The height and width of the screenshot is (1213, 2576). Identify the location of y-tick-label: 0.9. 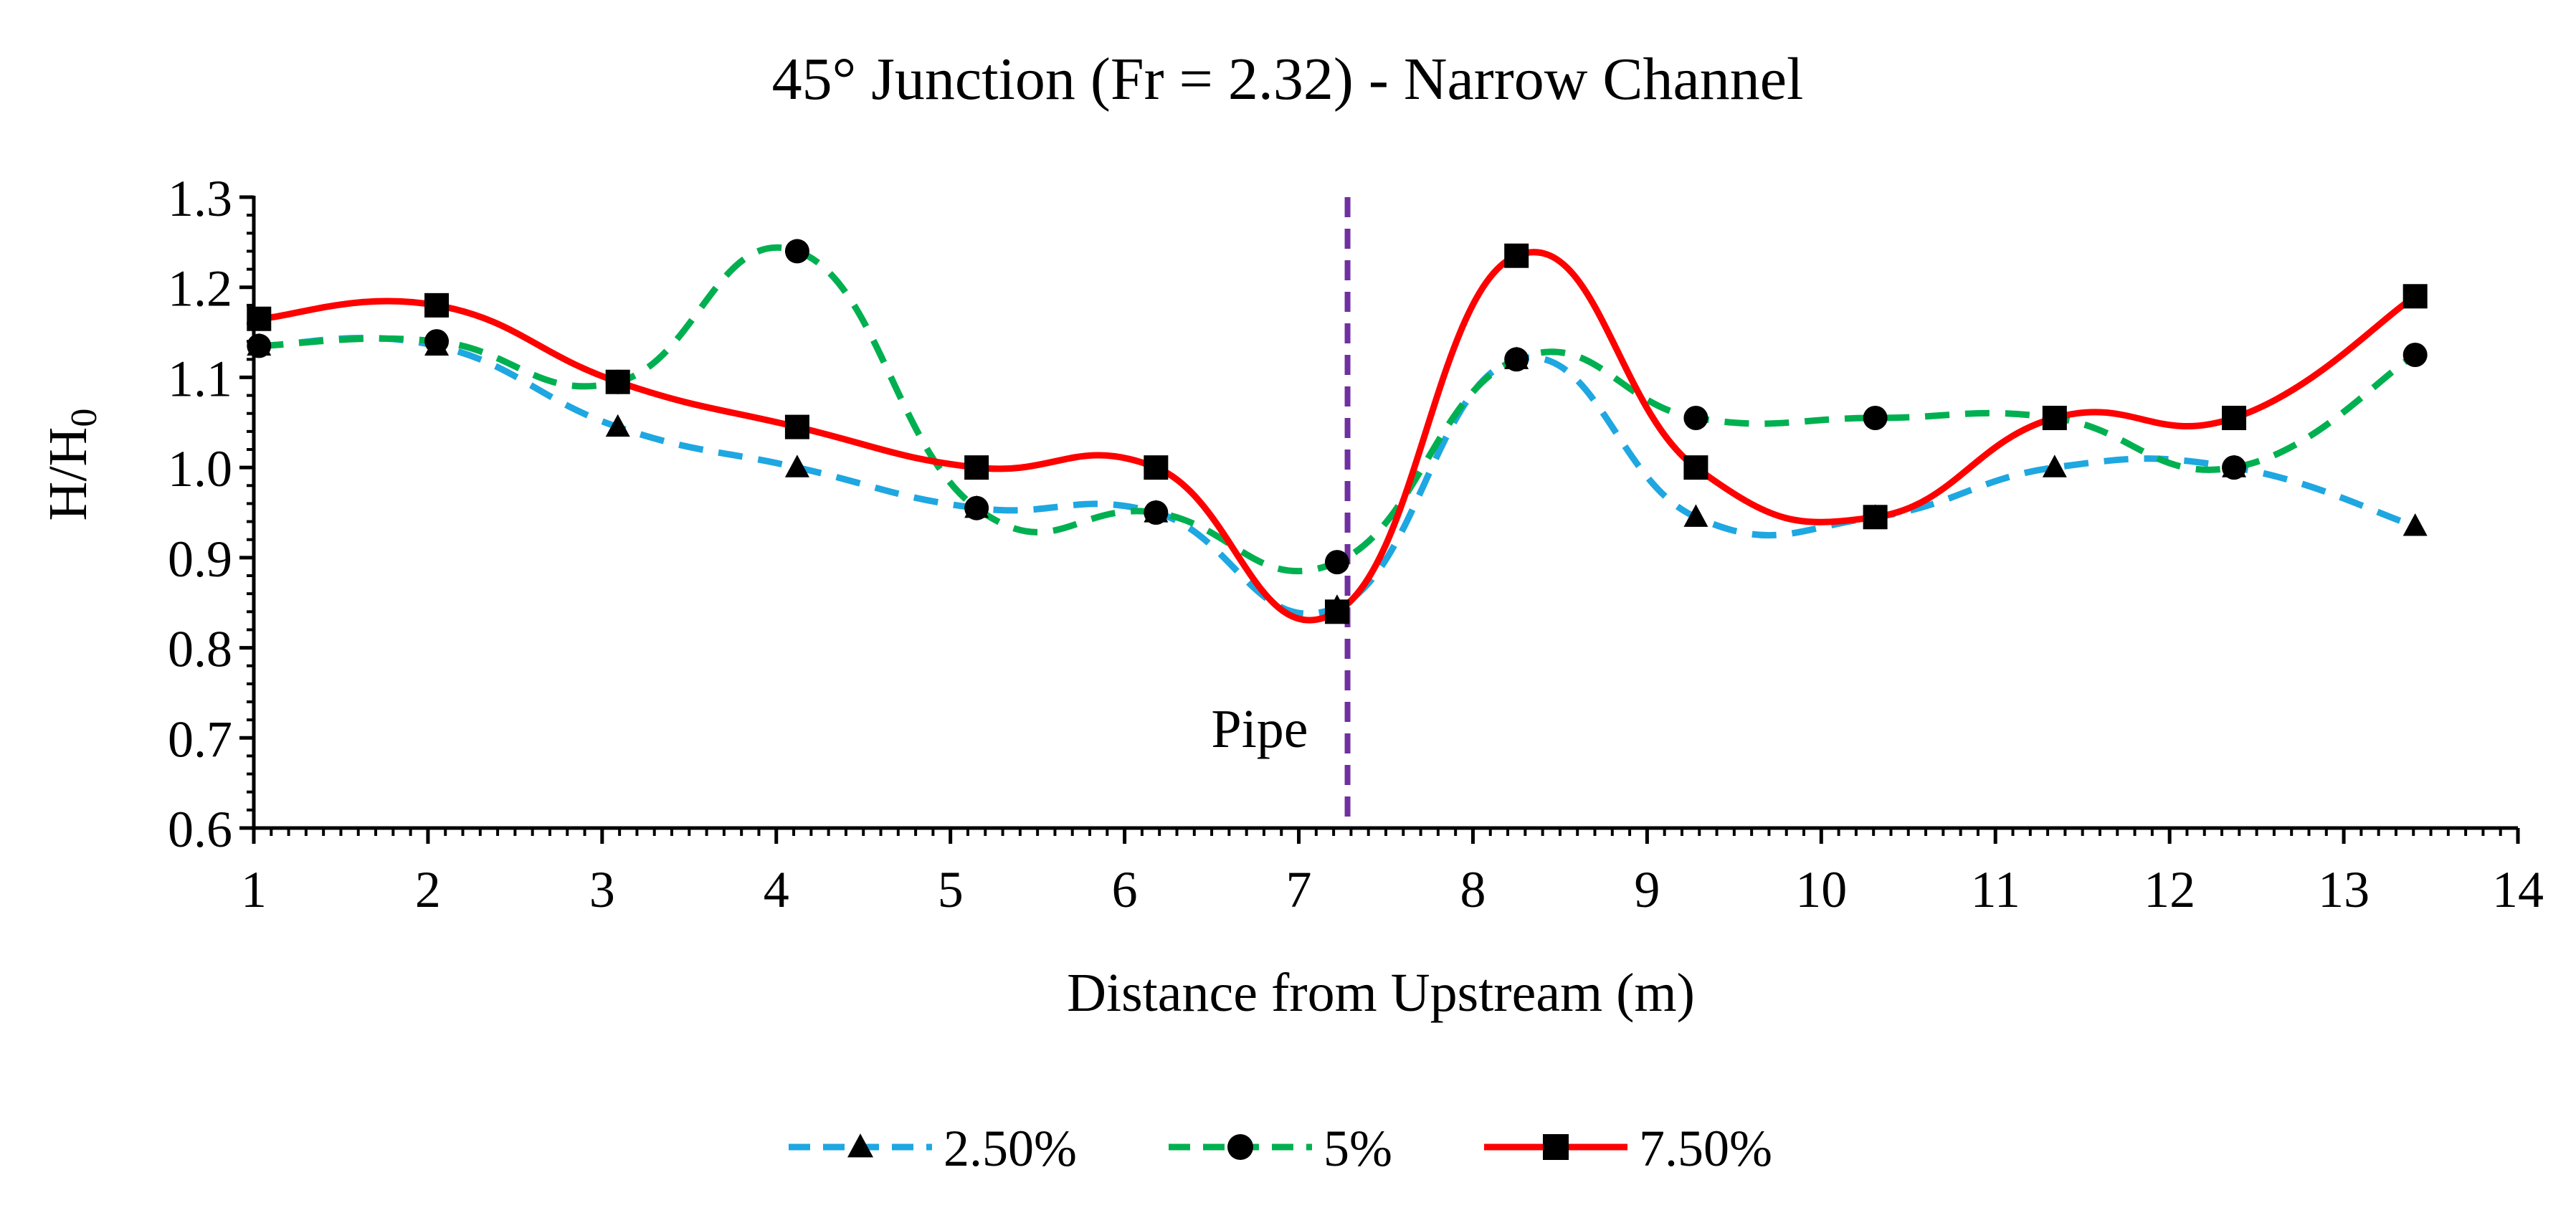
(200, 559).